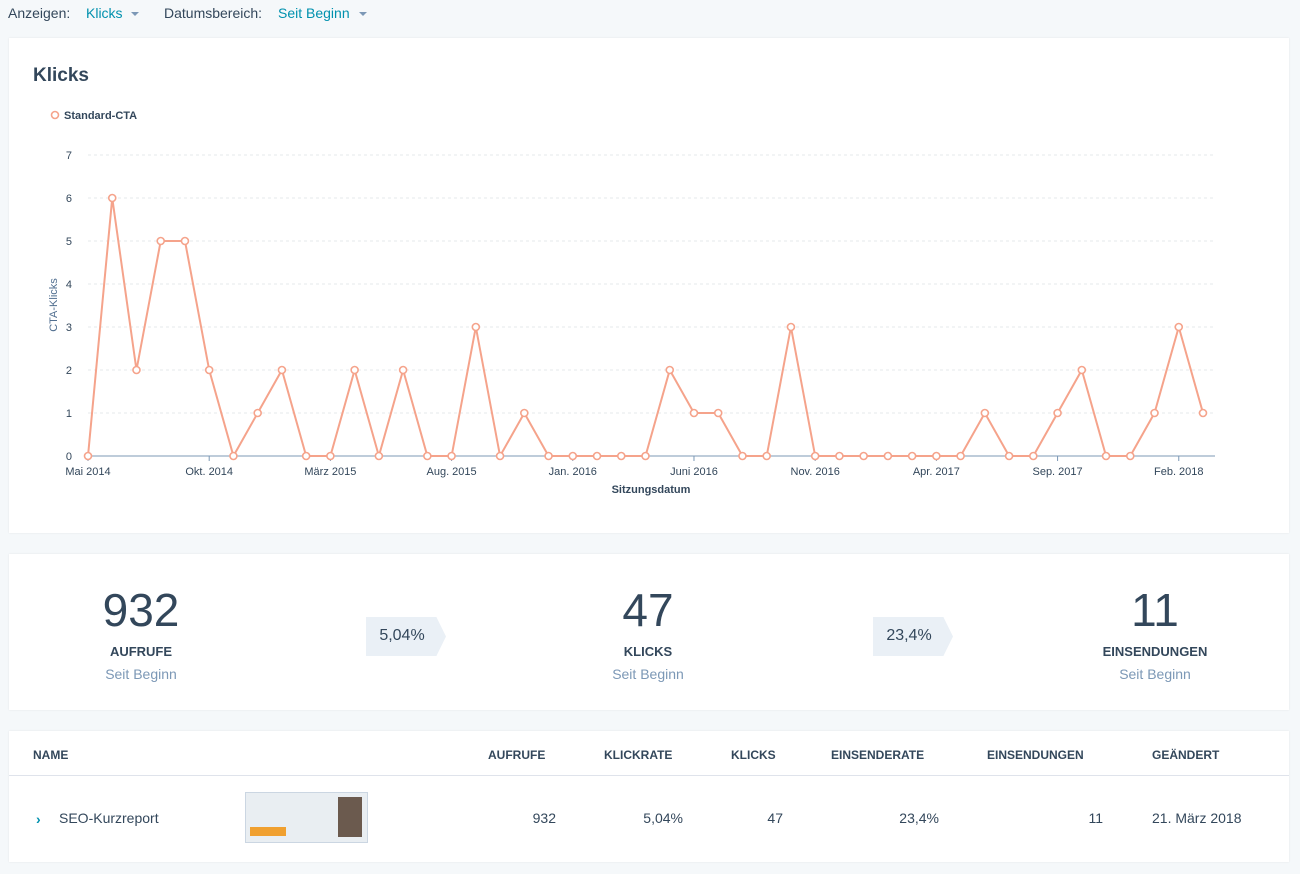 The height and width of the screenshot is (874, 1300). What do you see at coordinates (39, 13) in the screenshot?
I see `filter-label: Anzeigen:` at bounding box center [39, 13].